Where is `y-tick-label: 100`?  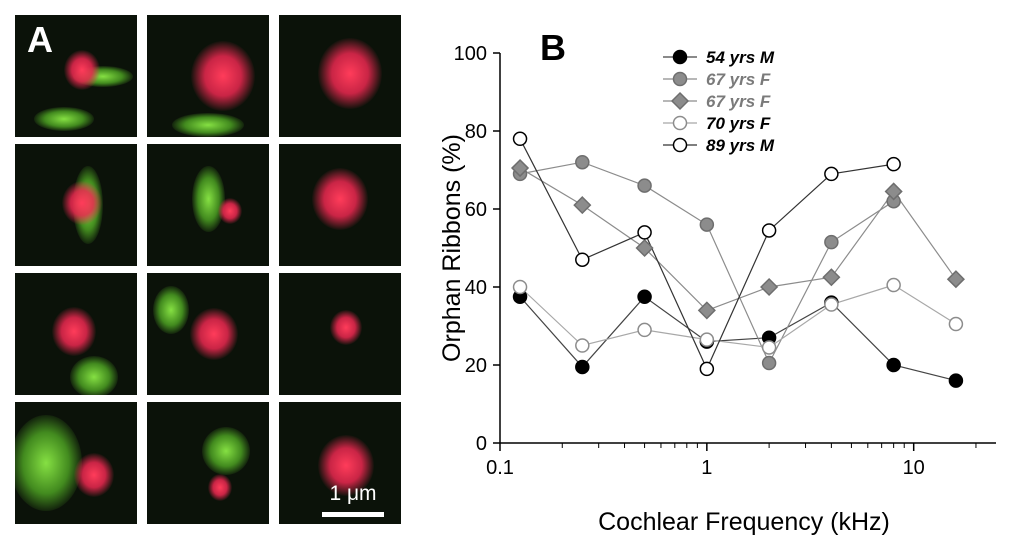 y-tick-label: 100 is located at coordinates (470, 54).